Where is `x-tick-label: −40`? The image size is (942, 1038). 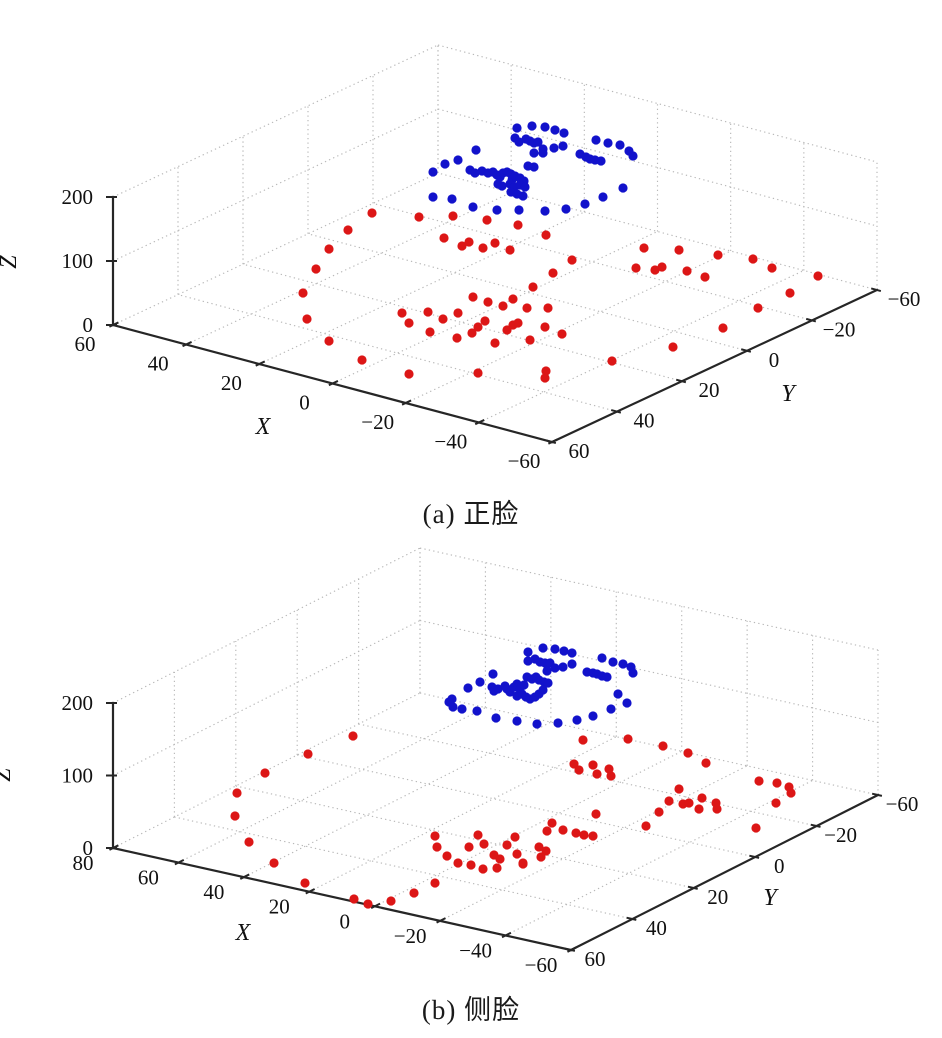
x-tick-label: −40 is located at coordinates (475, 950).